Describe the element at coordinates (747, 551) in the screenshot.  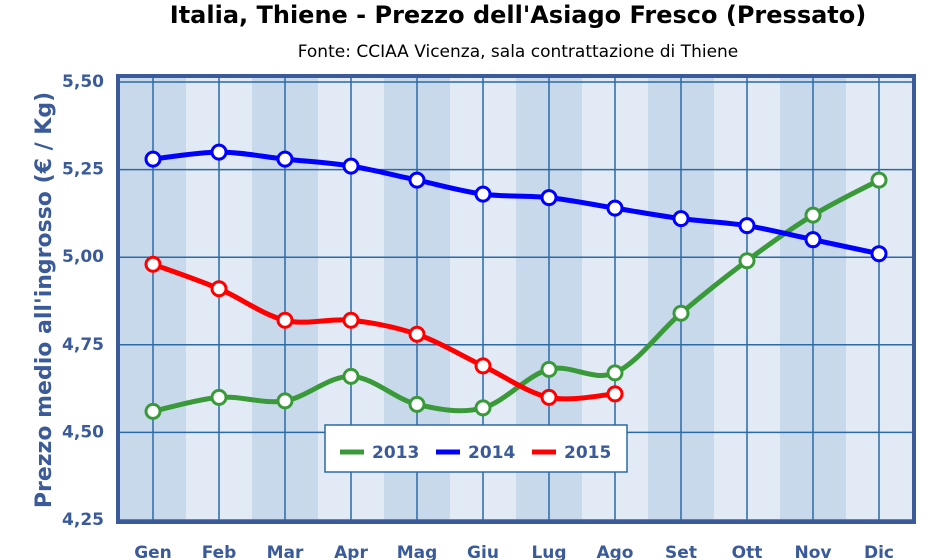
I see `x-tick-label: Ott` at that location.